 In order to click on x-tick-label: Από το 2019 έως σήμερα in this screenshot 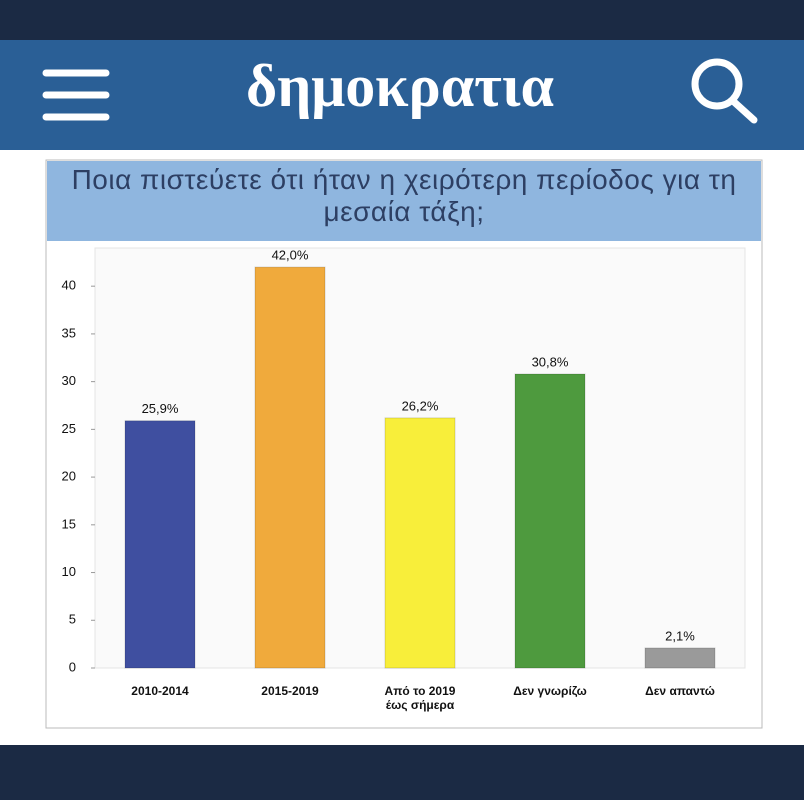, I will do `click(420, 698)`.